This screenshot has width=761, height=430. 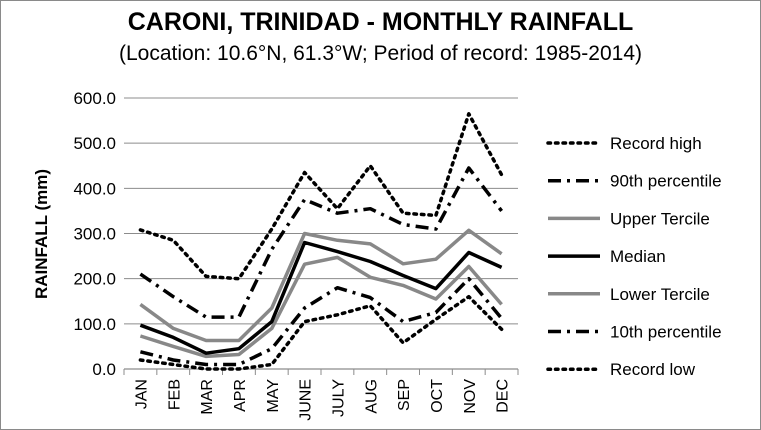 What do you see at coordinates (94, 234) in the screenshot?
I see `y-tick-label: 300.0` at bounding box center [94, 234].